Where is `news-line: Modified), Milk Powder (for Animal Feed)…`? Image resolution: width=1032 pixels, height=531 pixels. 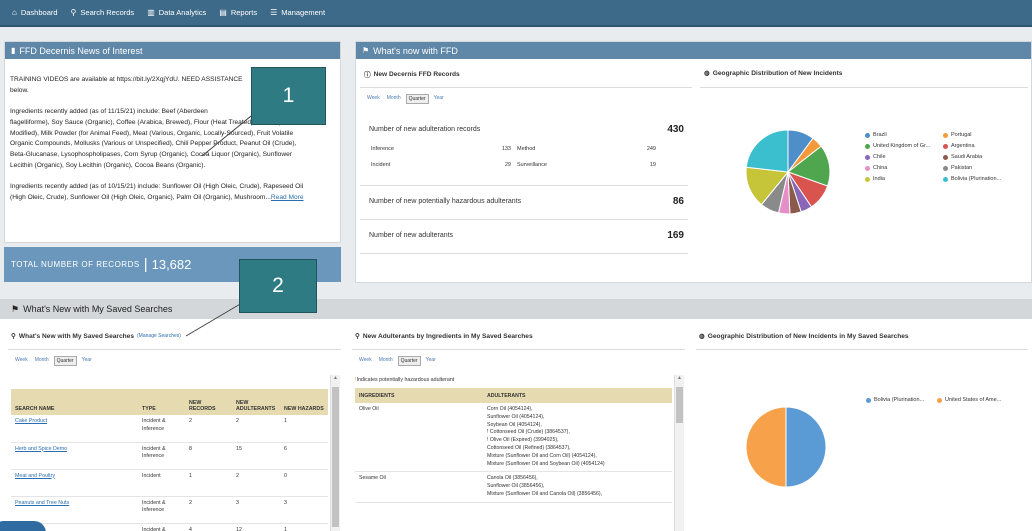 news-line: Modified), Milk Powder (for Animal Feed)… is located at coordinates (152, 133).